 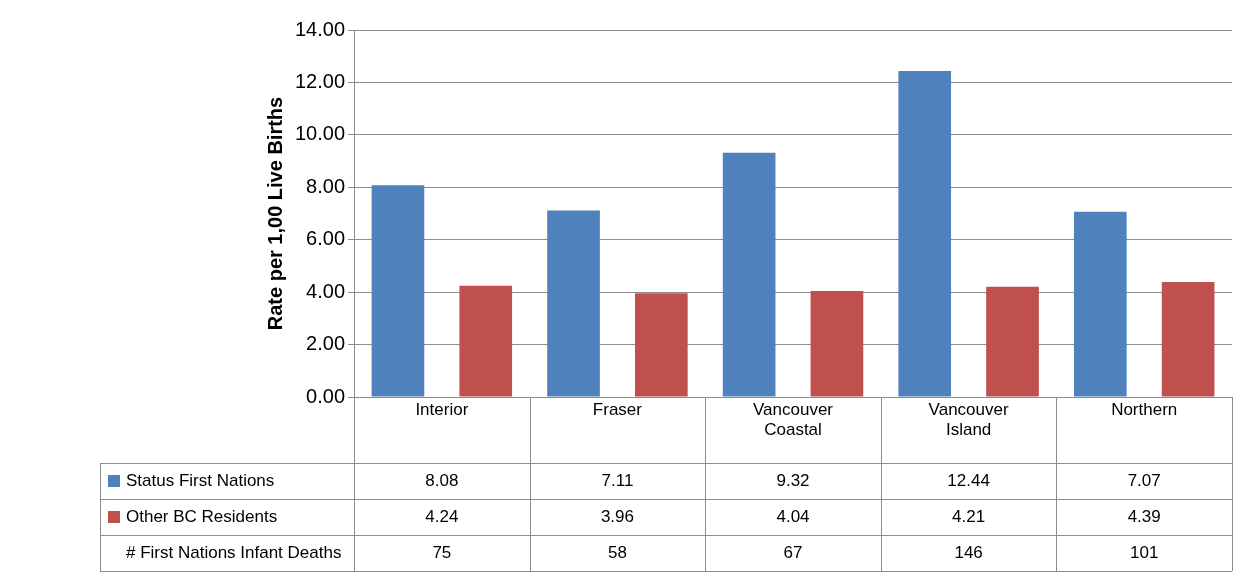 What do you see at coordinates (320, 80) in the screenshot?
I see `y-tick-label: 12.00` at bounding box center [320, 80].